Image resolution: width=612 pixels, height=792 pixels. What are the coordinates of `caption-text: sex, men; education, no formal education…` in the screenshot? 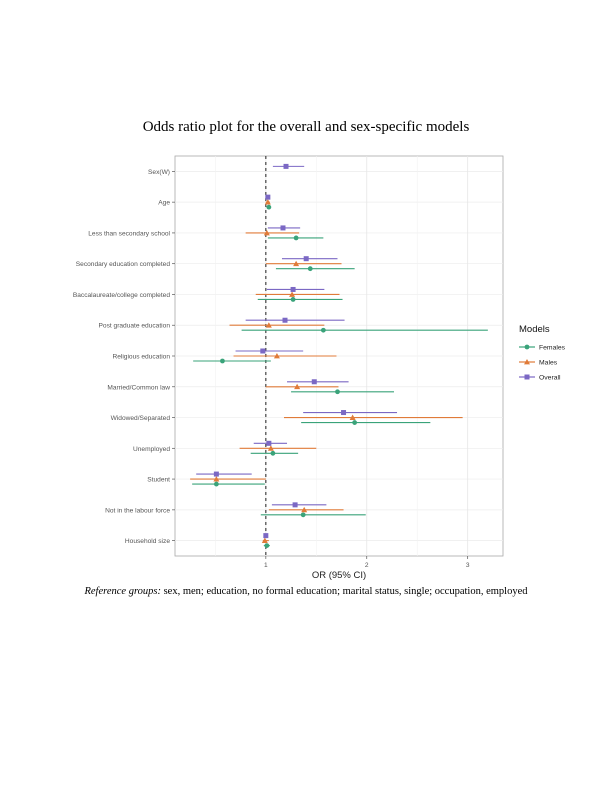 It's located at (344, 591).